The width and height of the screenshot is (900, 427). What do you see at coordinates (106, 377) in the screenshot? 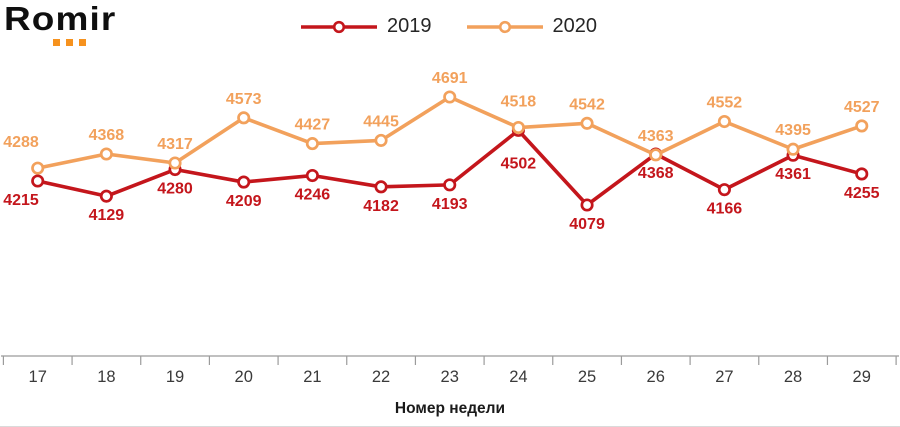
I see `x-tick-label-18: 18` at bounding box center [106, 377].